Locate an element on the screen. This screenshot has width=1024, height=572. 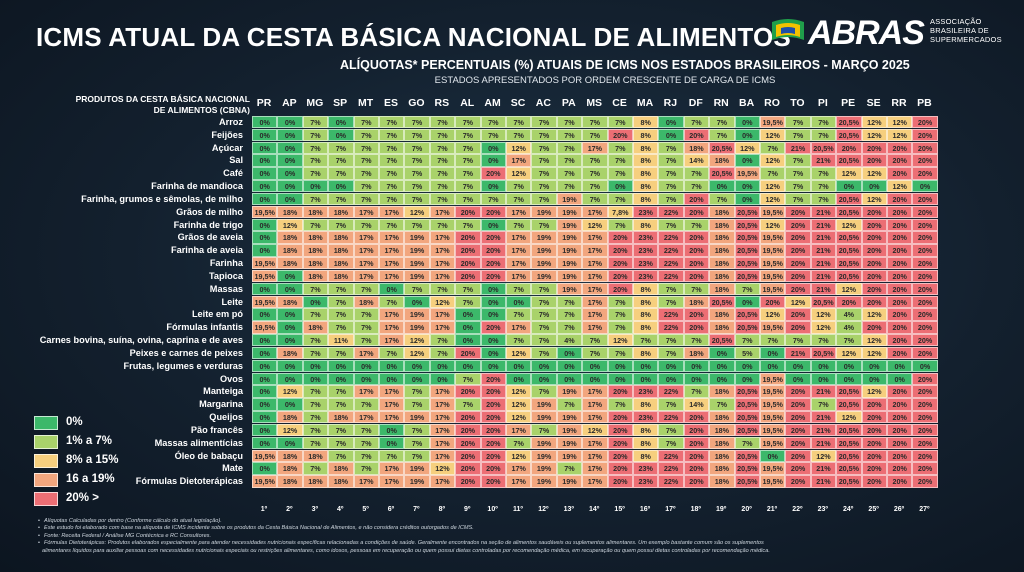
rank-label: 2º is located at coordinates (289, 509).